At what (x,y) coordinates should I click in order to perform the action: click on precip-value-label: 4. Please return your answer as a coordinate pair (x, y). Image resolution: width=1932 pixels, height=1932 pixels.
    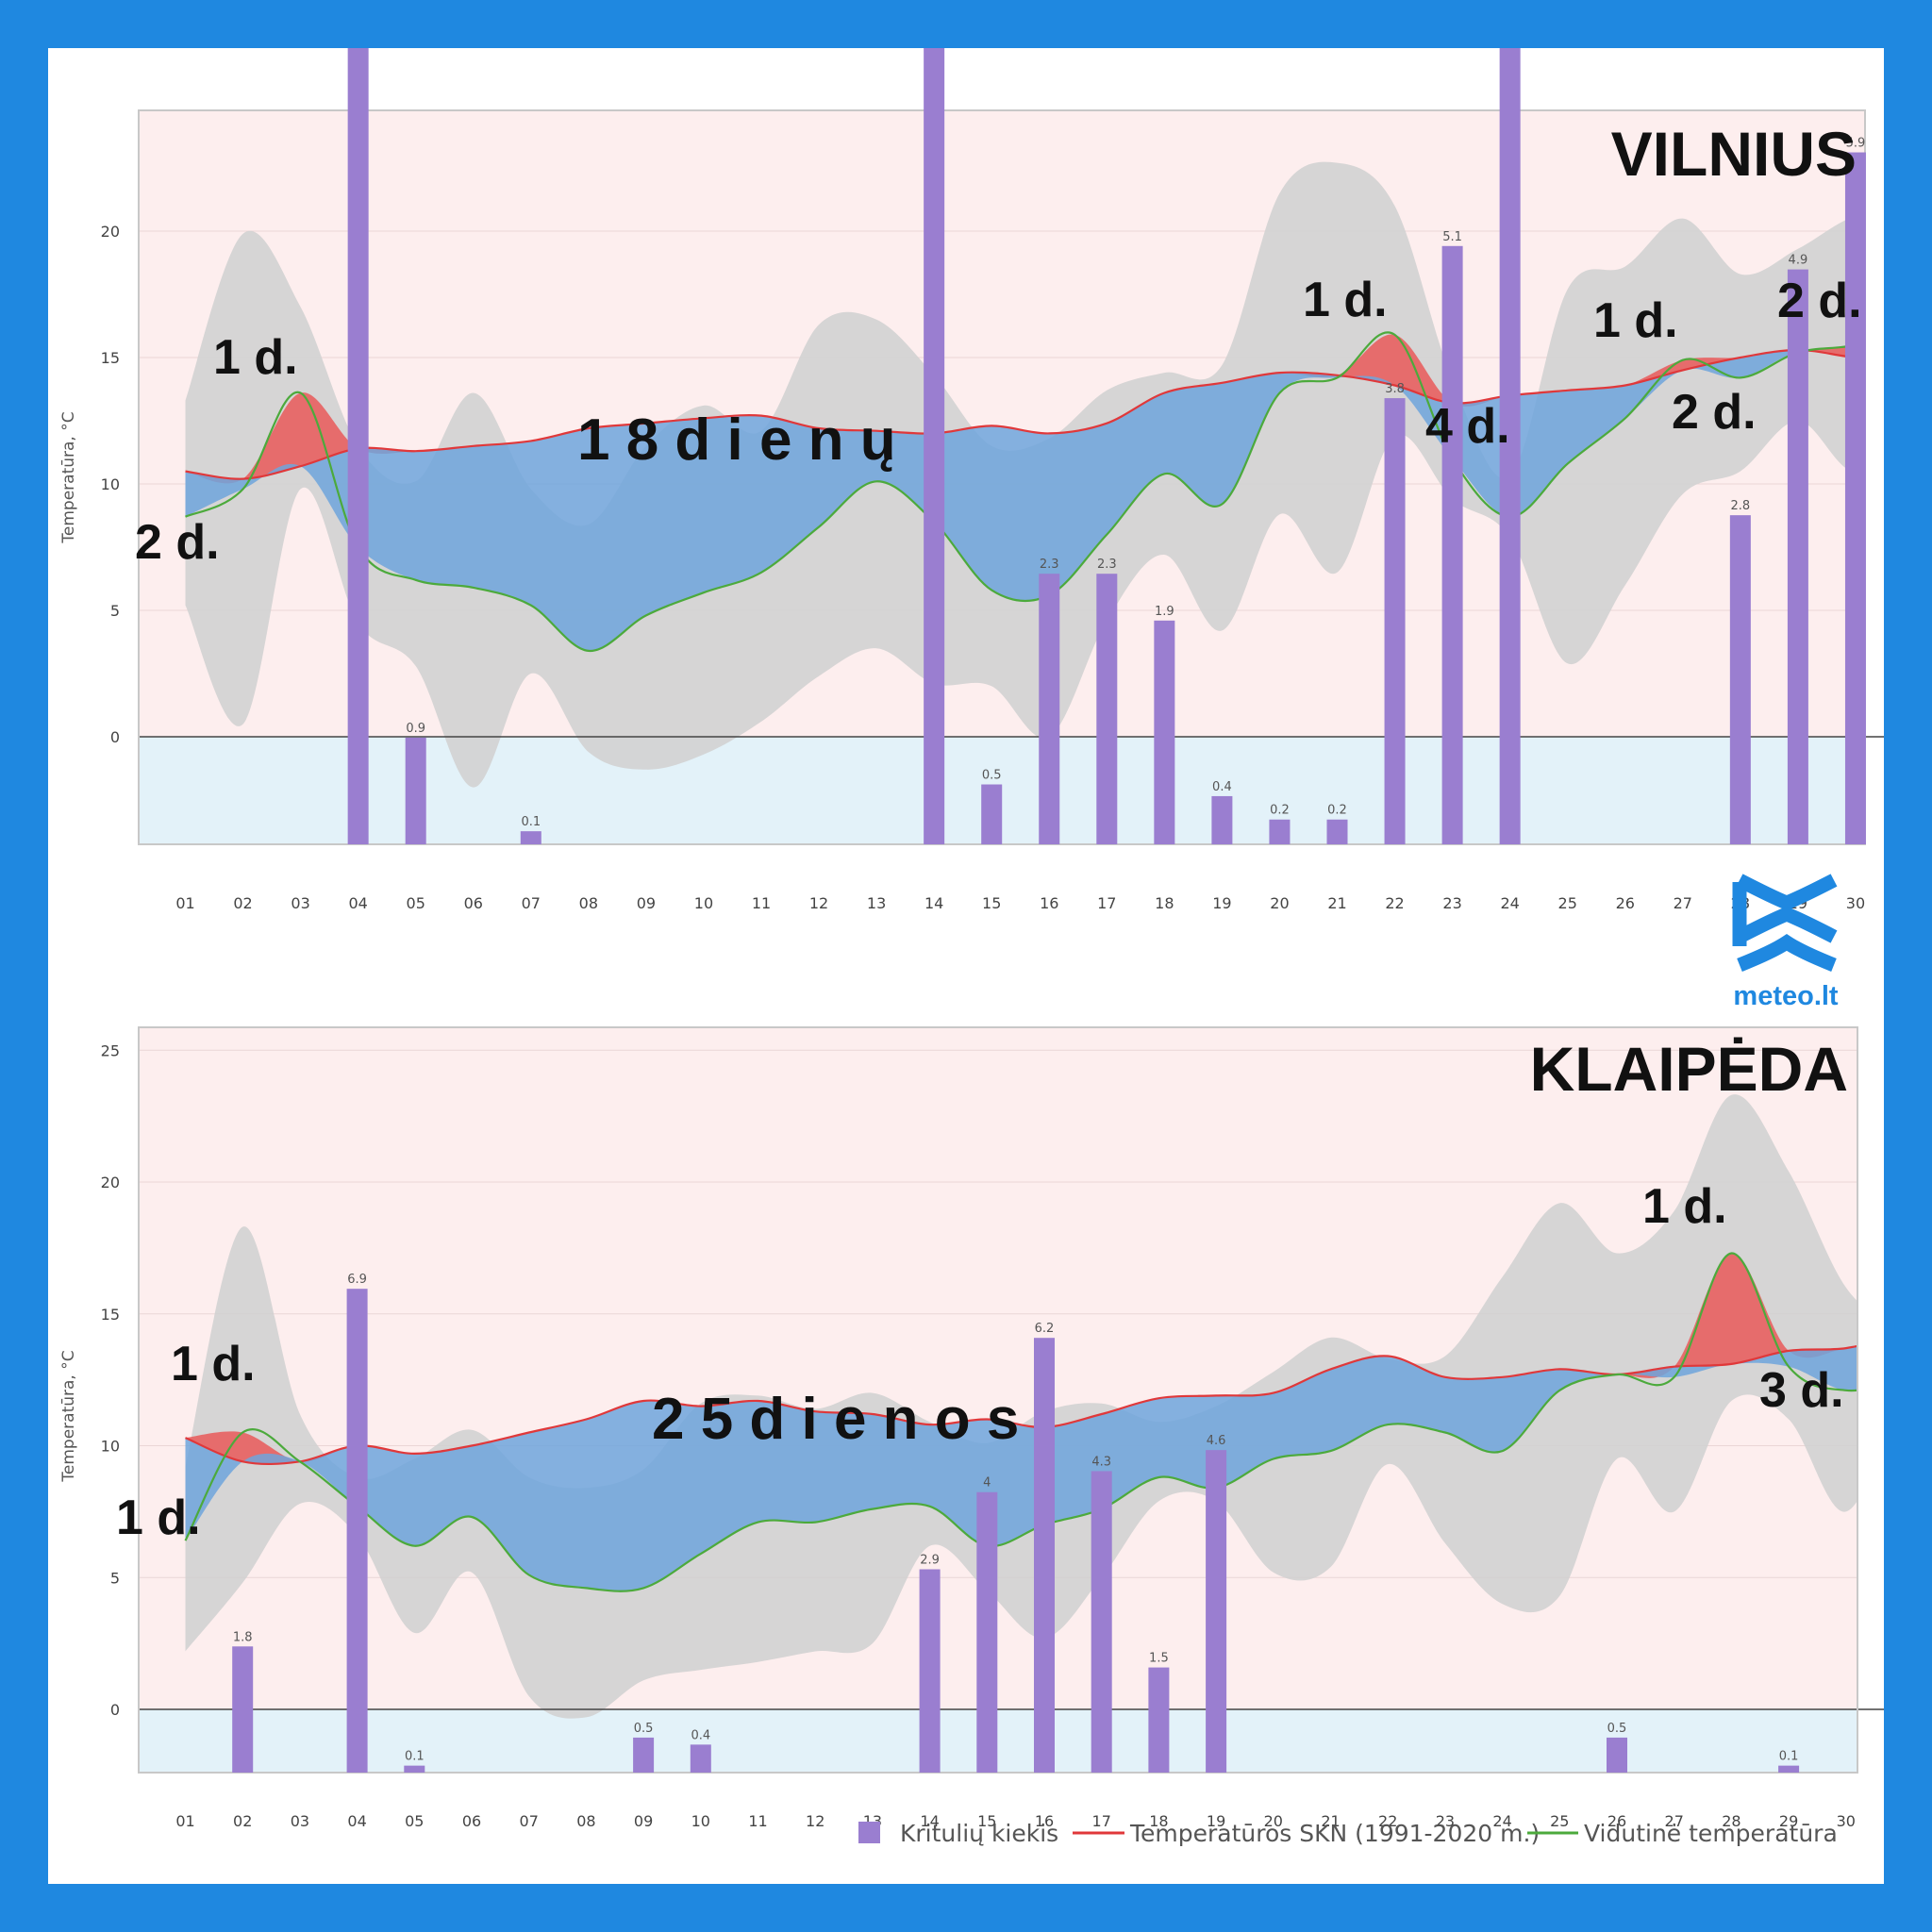
    Looking at the image, I should click on (987, 1483).